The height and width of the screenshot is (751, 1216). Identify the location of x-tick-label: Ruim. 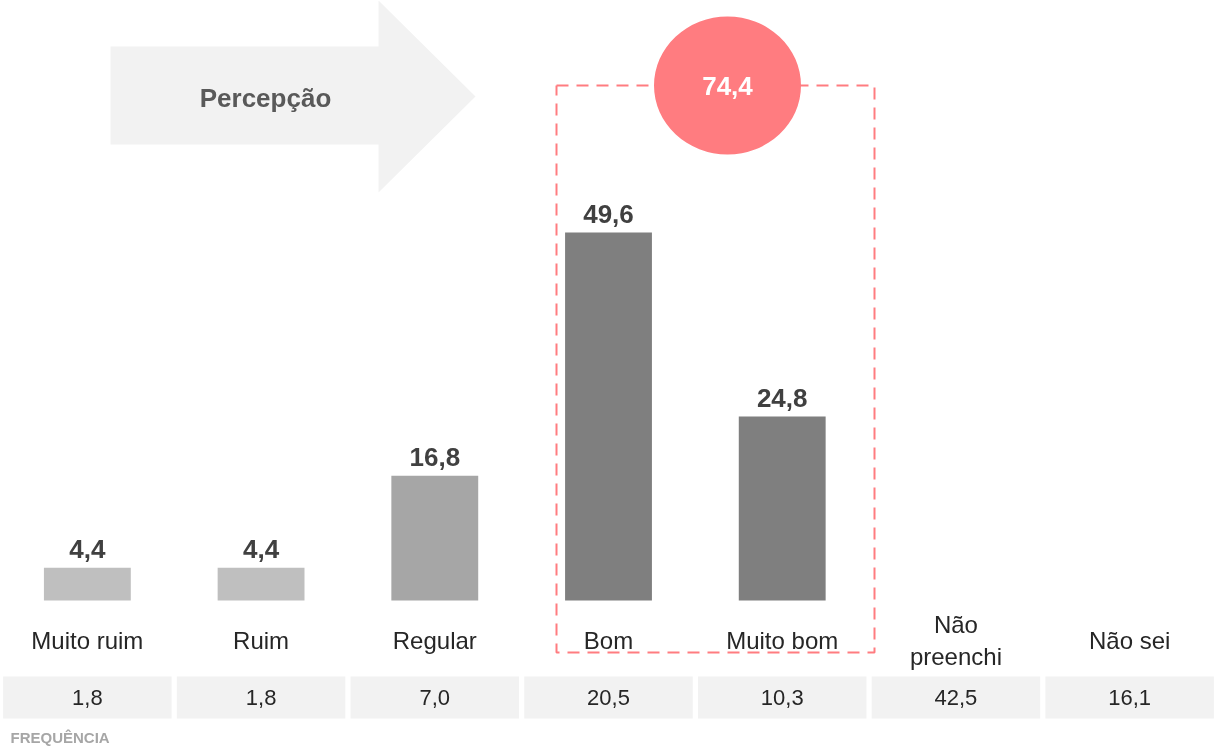
(261, 640).